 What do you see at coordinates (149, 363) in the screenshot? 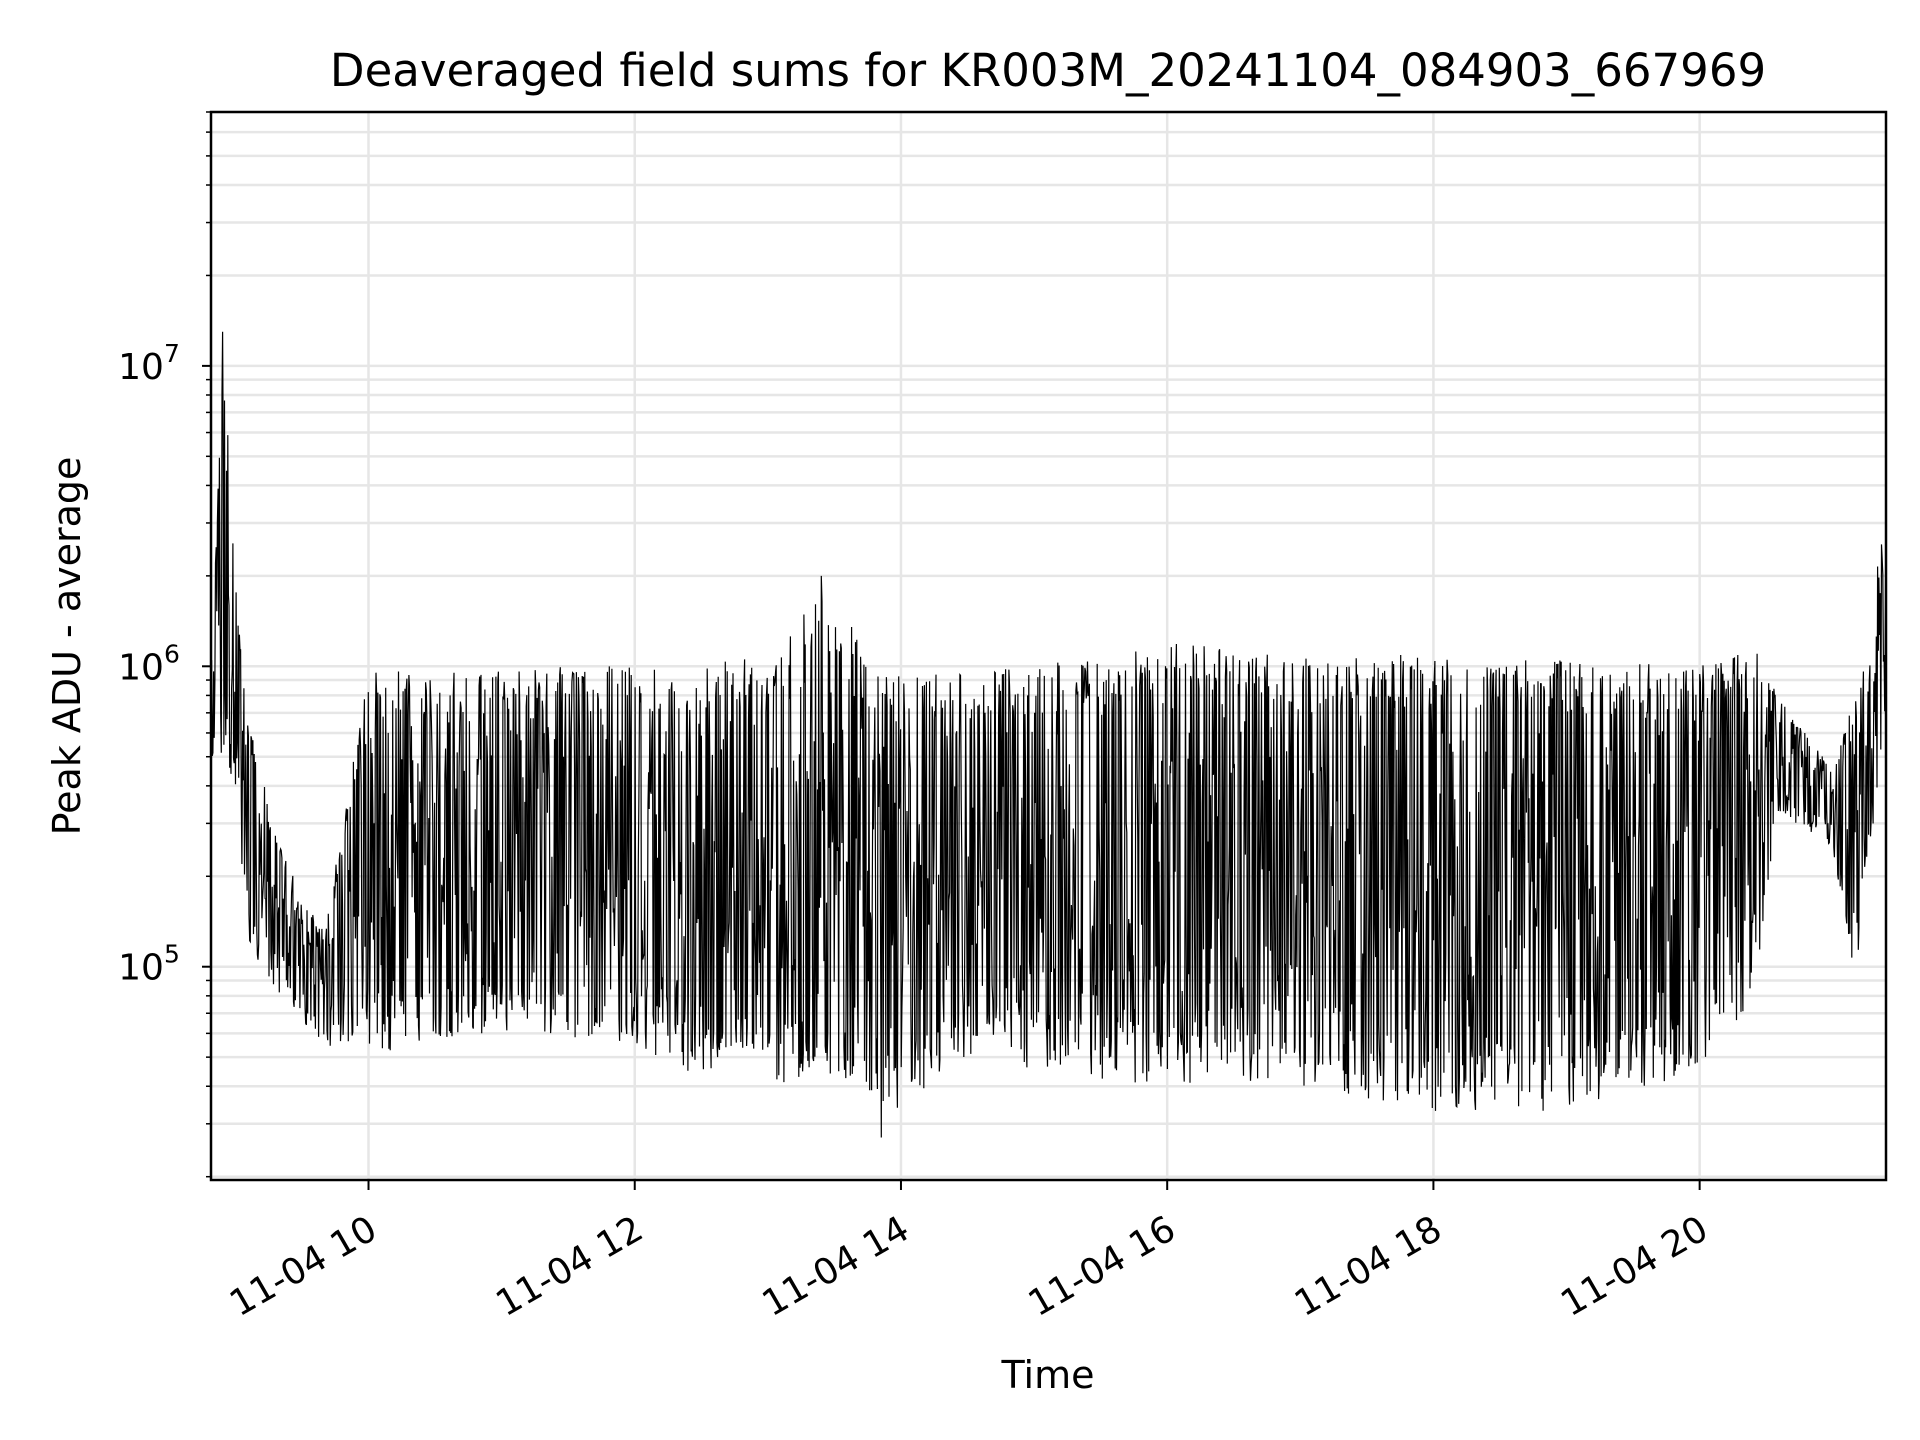
I see `y-tick-label: 10⁷` at bounding box center [149, 363].